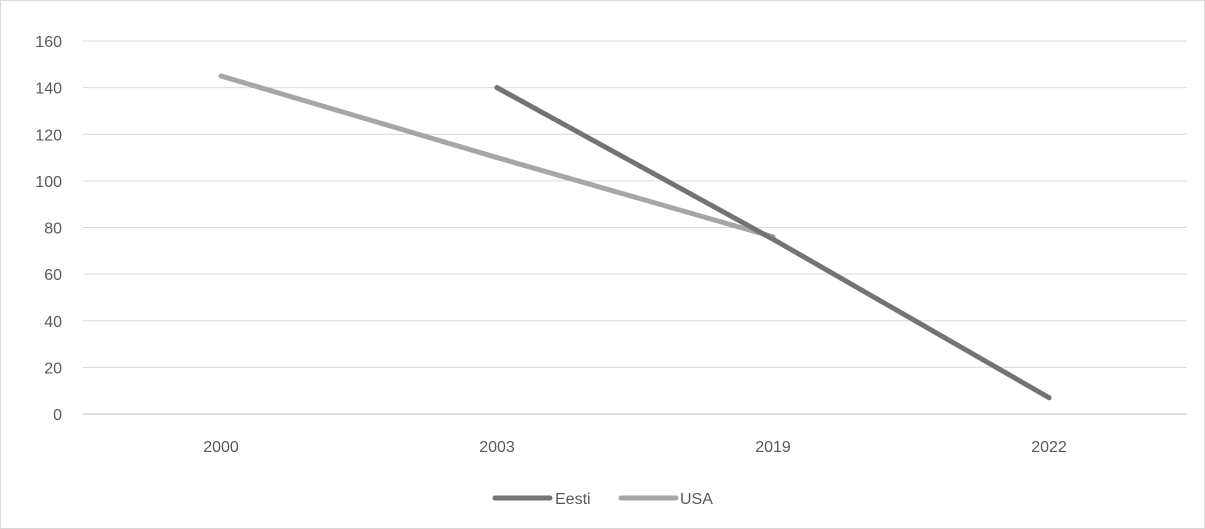 This screenshot has width=1205, height=529. I want to click on legend-label-usa: USA, so click(696, 499).